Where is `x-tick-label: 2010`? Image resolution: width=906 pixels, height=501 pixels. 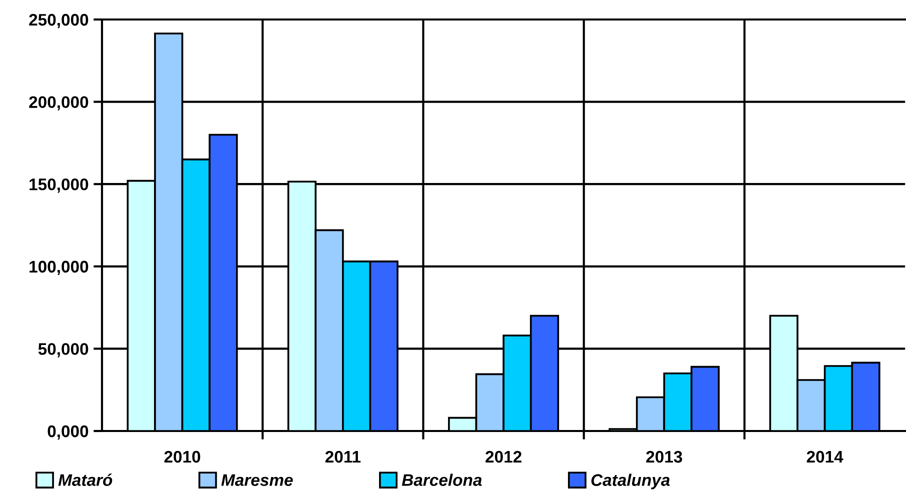 x-tick-label: 2010 is located at coordinates (182, 456).